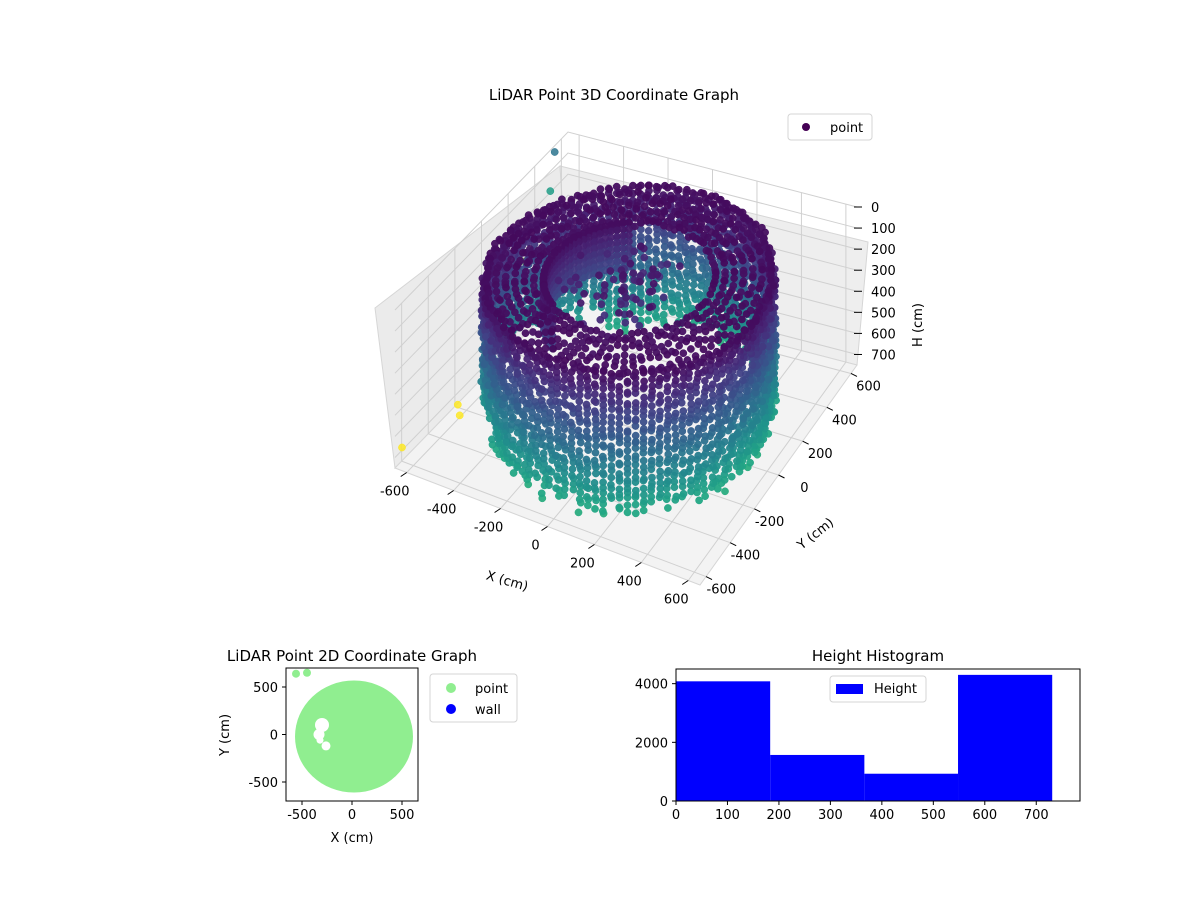  What do you see at coordinates (535, 546) in the screenshot?
I see `x3d-tick-label-3: 0` at bounding box center [535, 546].